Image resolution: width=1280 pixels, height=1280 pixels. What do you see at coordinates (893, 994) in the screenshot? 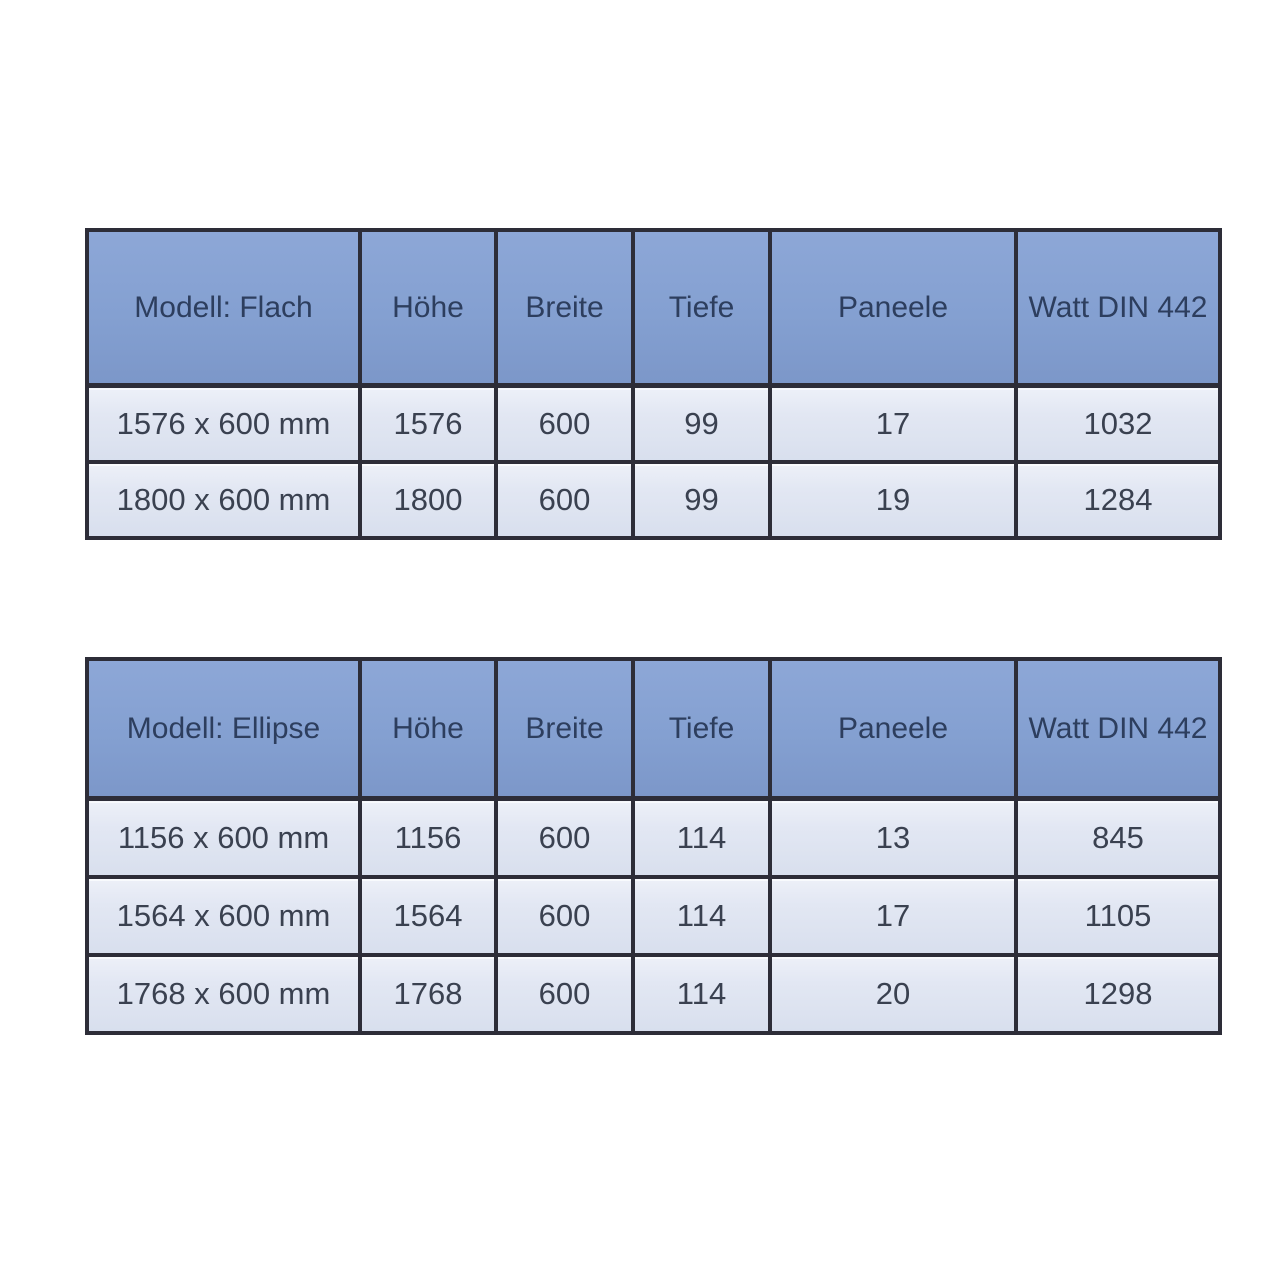
I see `cell-paneele: 20` at bounding box center [893, 994].